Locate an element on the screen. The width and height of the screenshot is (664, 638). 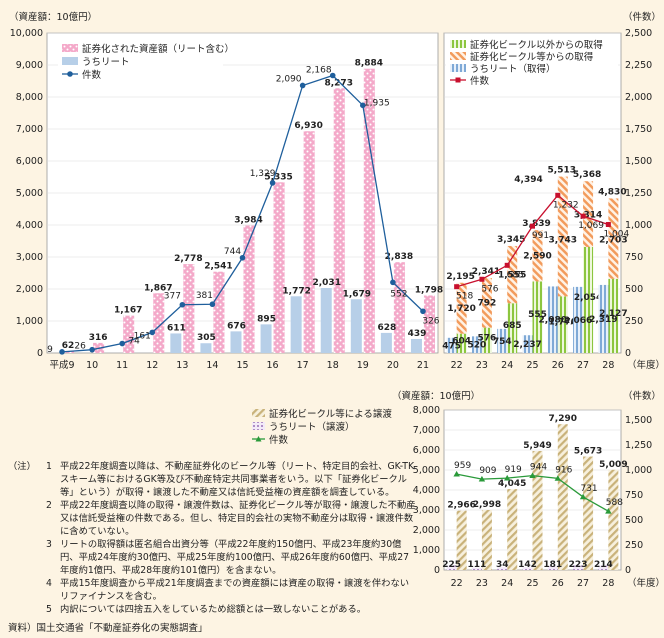
x-tick-label: 17 is located at coordinates (303, 365).